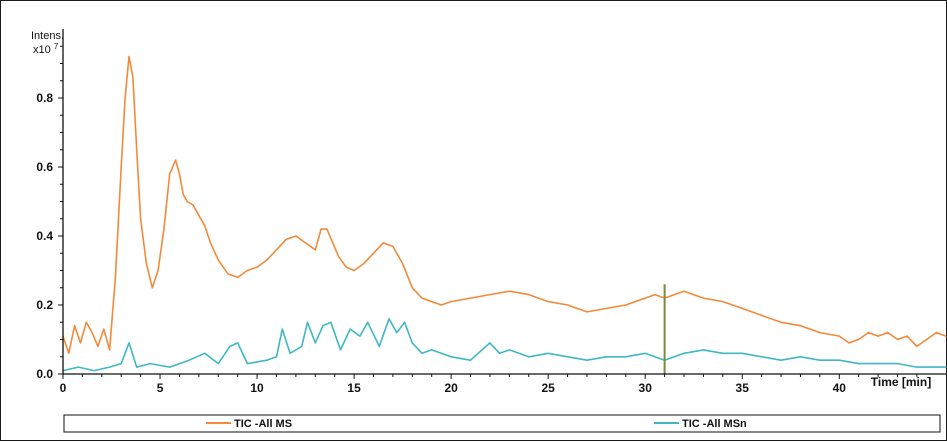 The image size is (947, 442). What do you see at coordinates (354, 388) in the screenshot?
I see `x-tick-label: 15` at bounding box center [354, 388].